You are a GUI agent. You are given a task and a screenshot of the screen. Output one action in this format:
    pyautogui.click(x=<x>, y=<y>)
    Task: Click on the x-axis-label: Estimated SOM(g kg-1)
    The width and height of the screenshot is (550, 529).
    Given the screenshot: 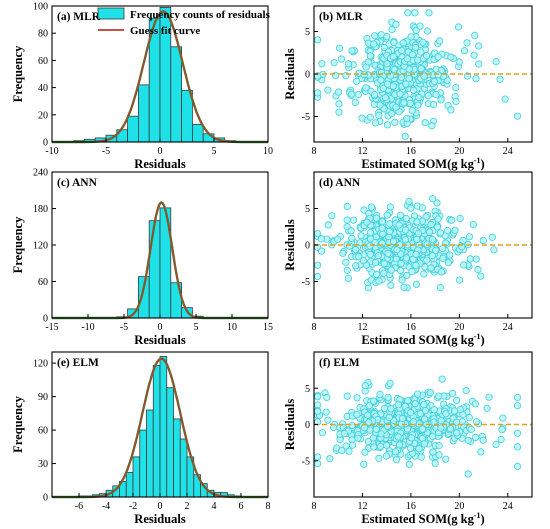 What is the action you would take?
    pyautogui.click(x=422, y=339)
    